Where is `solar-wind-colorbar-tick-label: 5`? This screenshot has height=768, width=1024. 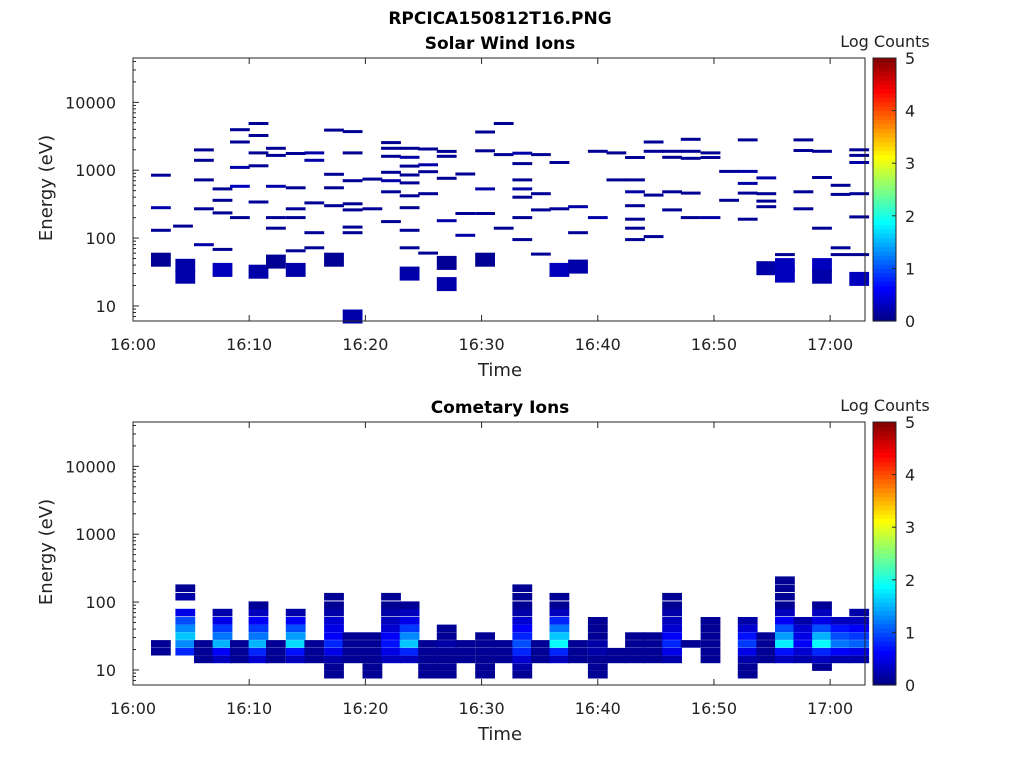 solar-wind-colorbar-tick-label: 5 is located at coordinates (910, 58).